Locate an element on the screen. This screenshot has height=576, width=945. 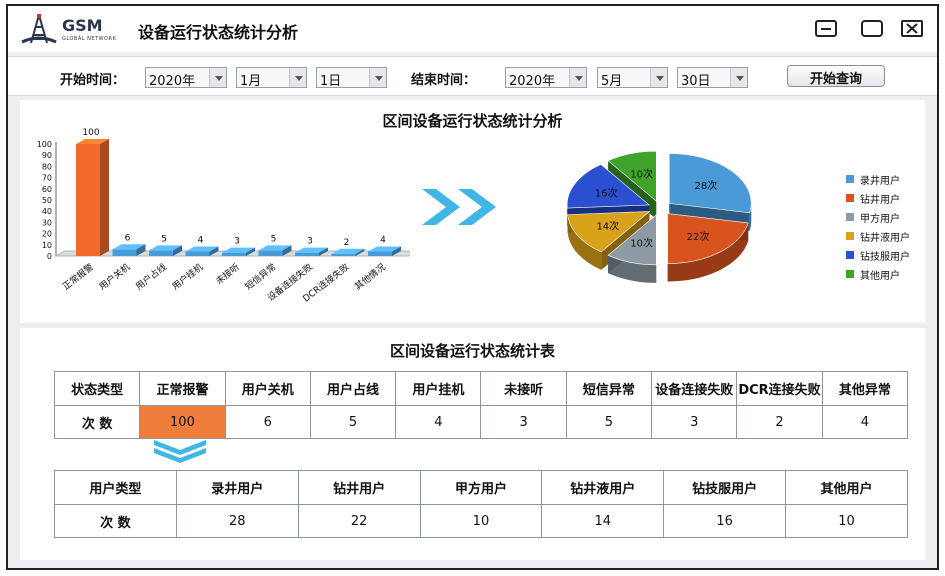
close-button is located at coordinates (912, 28).